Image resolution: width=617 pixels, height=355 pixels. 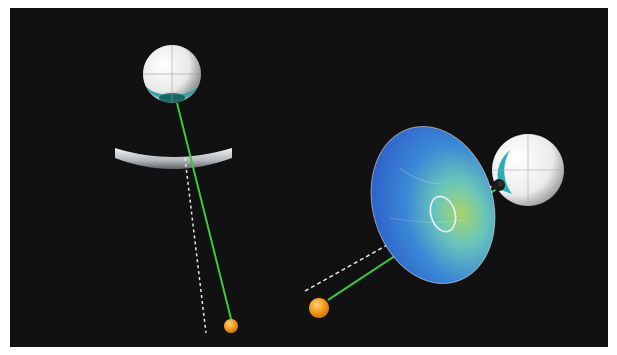 What do you see at coordinates (173, 158) in the screenshot?
I see `left-lens` at bounding box center [173, 158].